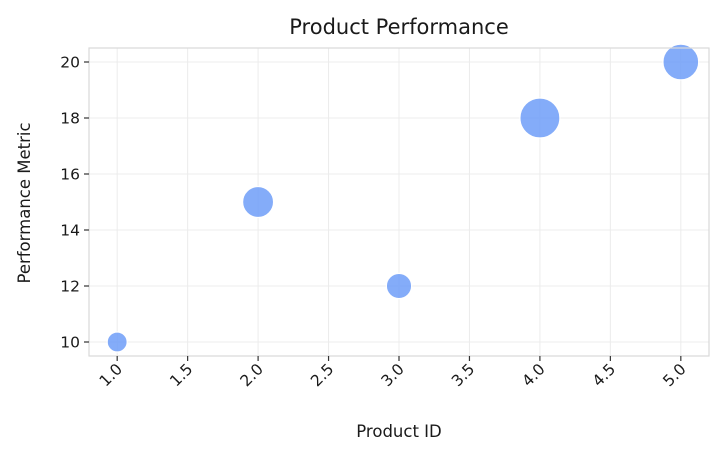 The height and width of the screenshot is (457, 724). I want to click on x-tick-label: 4.5, so click(604, 375).